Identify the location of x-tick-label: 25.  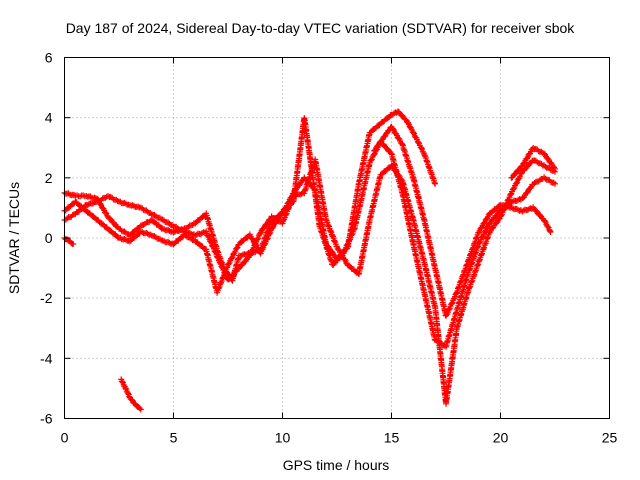
(610, 438).